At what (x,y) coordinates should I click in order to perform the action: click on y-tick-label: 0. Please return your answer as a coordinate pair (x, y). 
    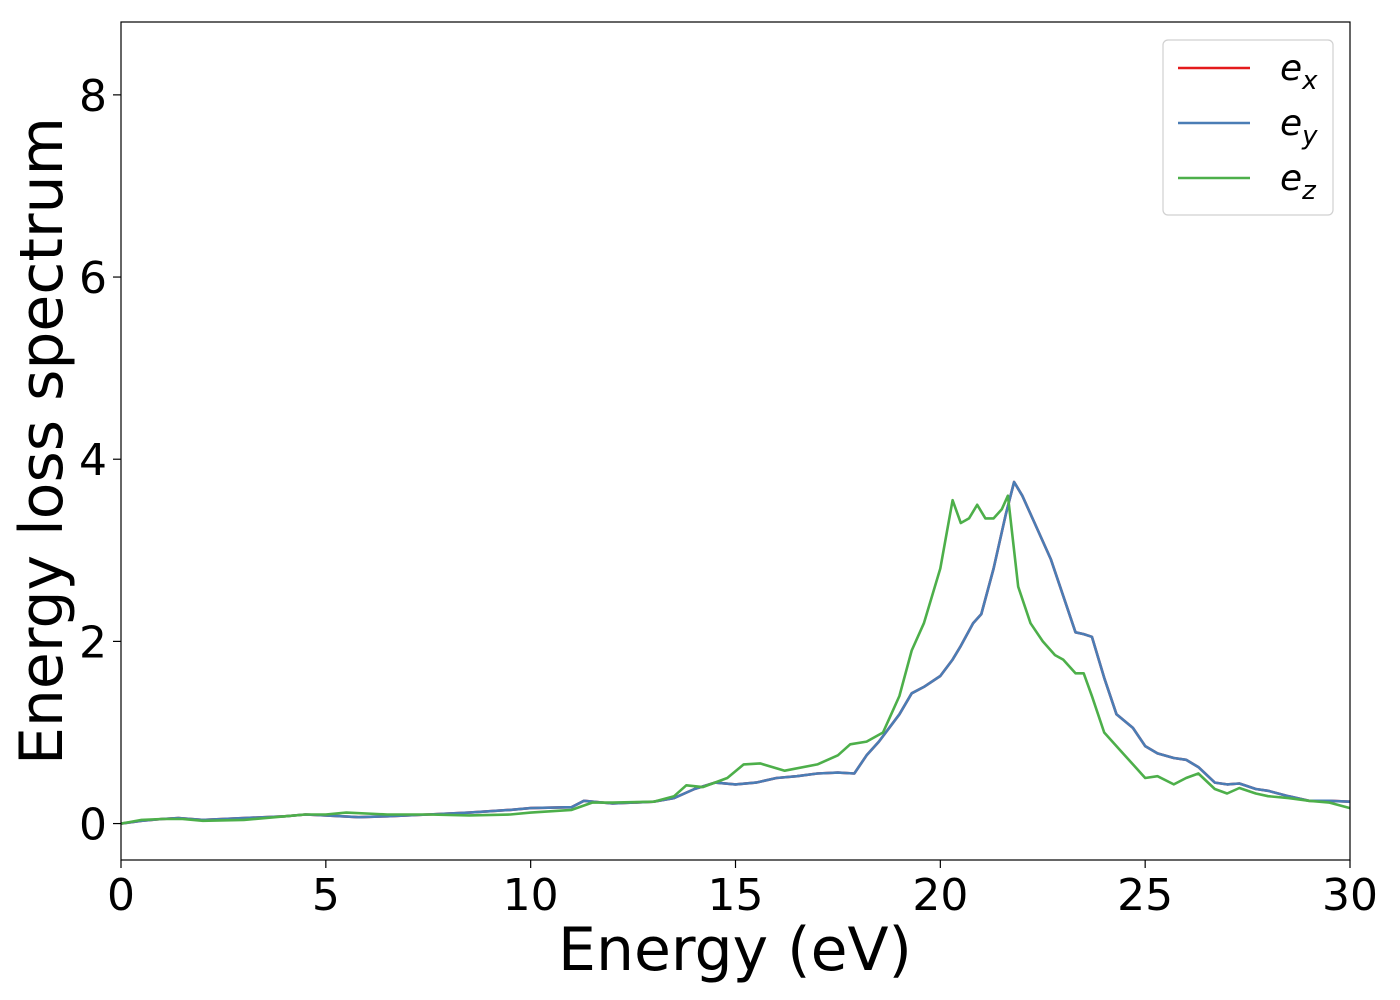
    Looking at the image, I should click on (93, 825).